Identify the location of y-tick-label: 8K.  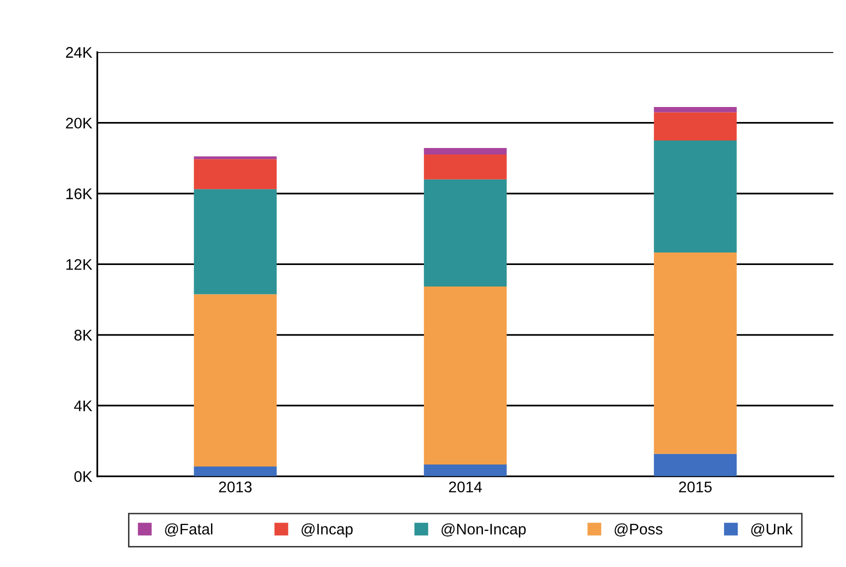
(83, 335).